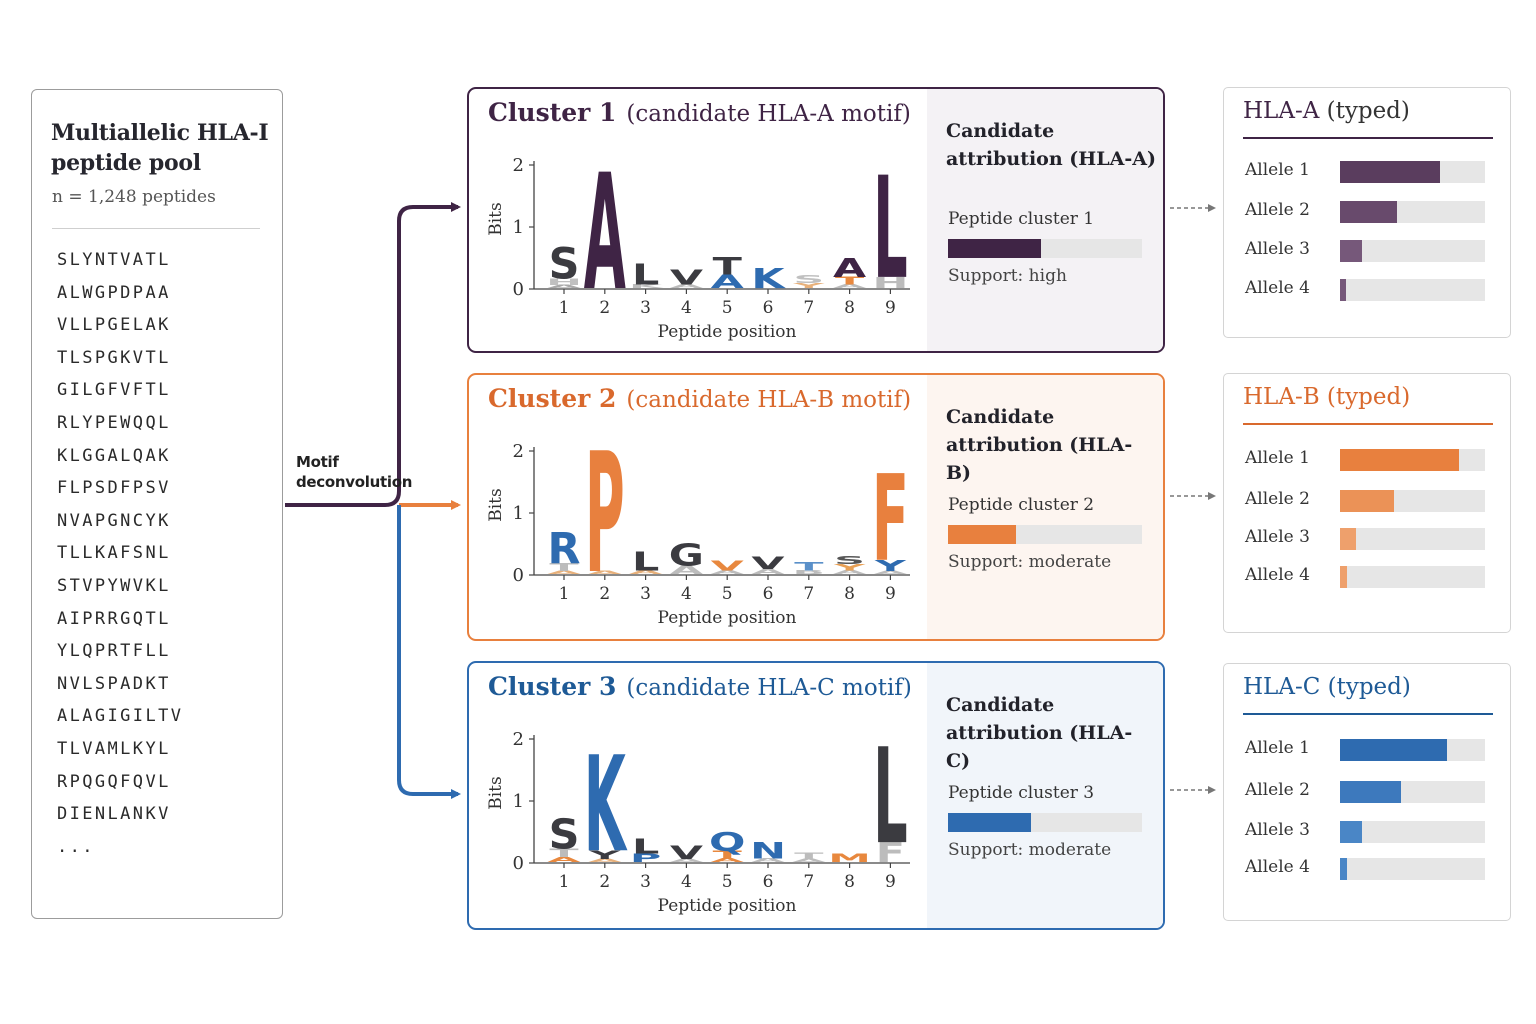 Image resolution: width=1536 pixels, height=1024 pixels. I want to click on x-tick-label: 4, so click(686, 308).